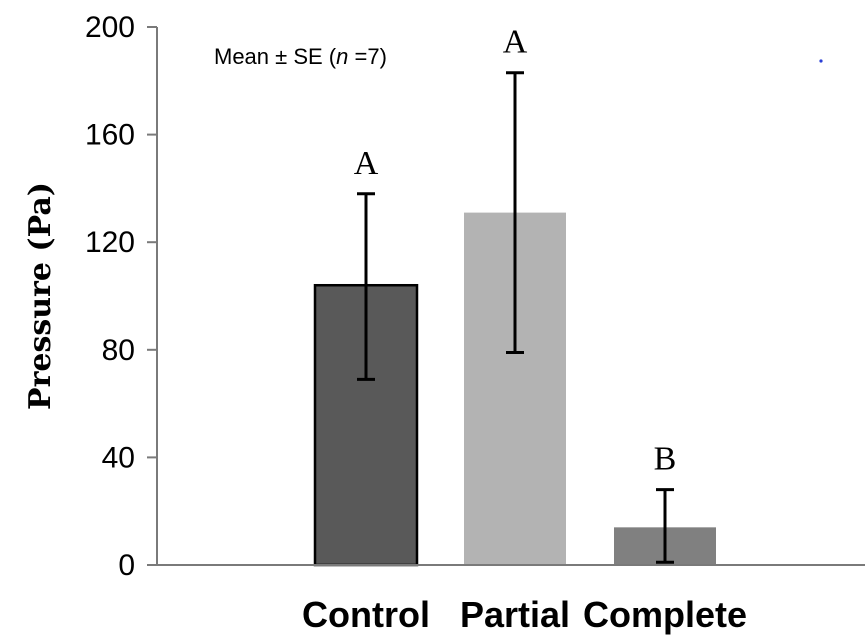 Image resolution: width=868 pixels, height=636 pixels. I want to click on y-axis-label: Pressure (Pa), so click(40, 296).